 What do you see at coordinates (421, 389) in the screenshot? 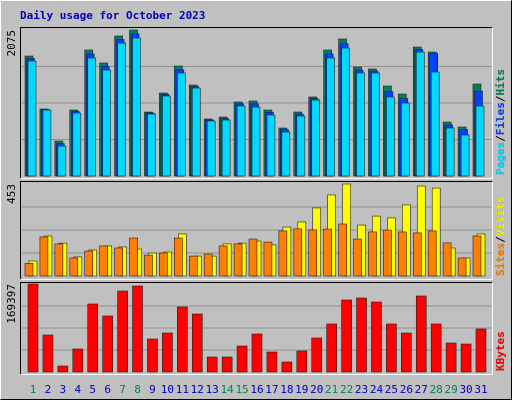
I see `x-tick-label: 27` at bounding box center [421, 389].